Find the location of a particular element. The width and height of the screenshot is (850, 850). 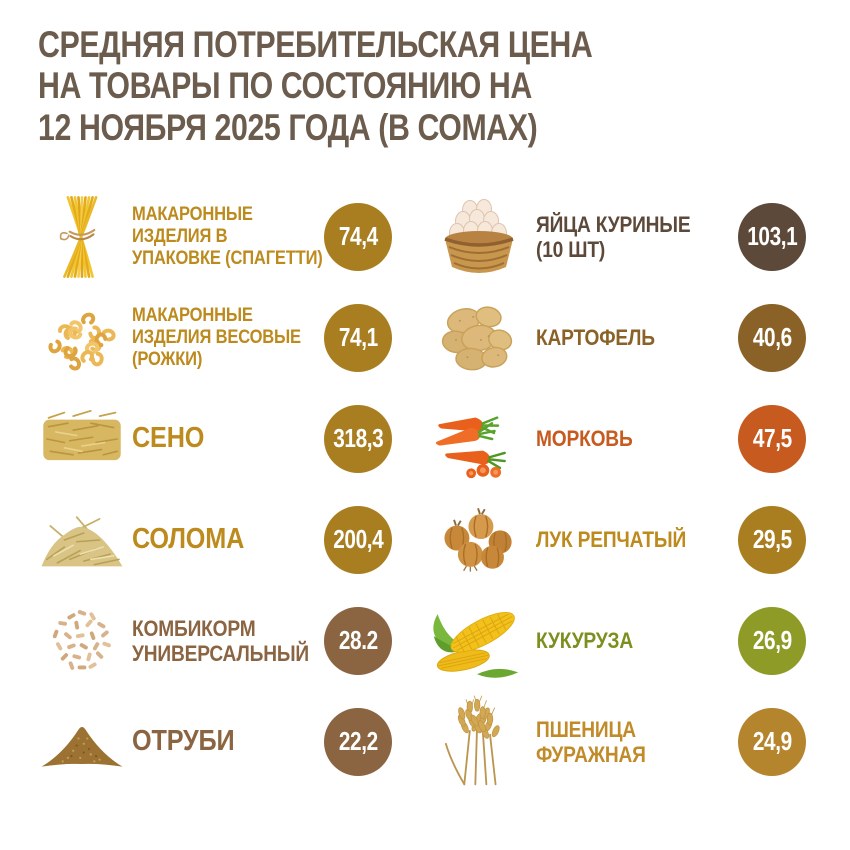

row-onions: ЛУК РЕПЧАТЫЙ 29,5 is located at coordinates (617, 539).